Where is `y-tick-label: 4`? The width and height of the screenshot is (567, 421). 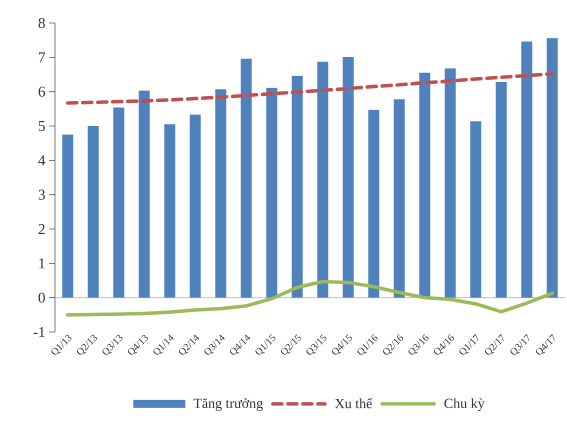
y-tick-label: 4 is located at coordinates (42, 160).